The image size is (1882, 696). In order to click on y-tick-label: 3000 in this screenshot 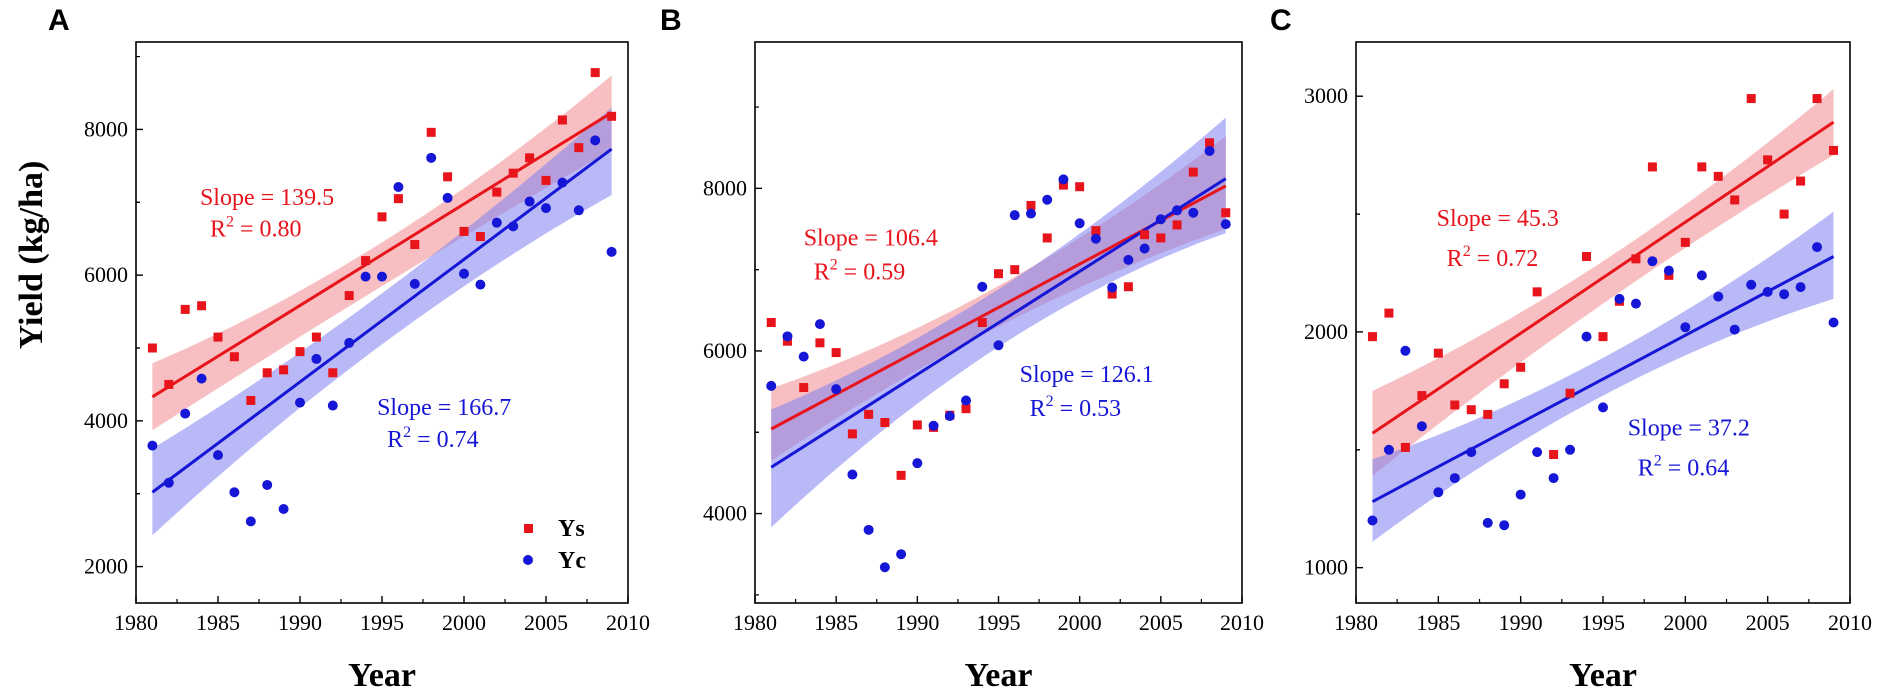, I will do `click(1326, 95)`.